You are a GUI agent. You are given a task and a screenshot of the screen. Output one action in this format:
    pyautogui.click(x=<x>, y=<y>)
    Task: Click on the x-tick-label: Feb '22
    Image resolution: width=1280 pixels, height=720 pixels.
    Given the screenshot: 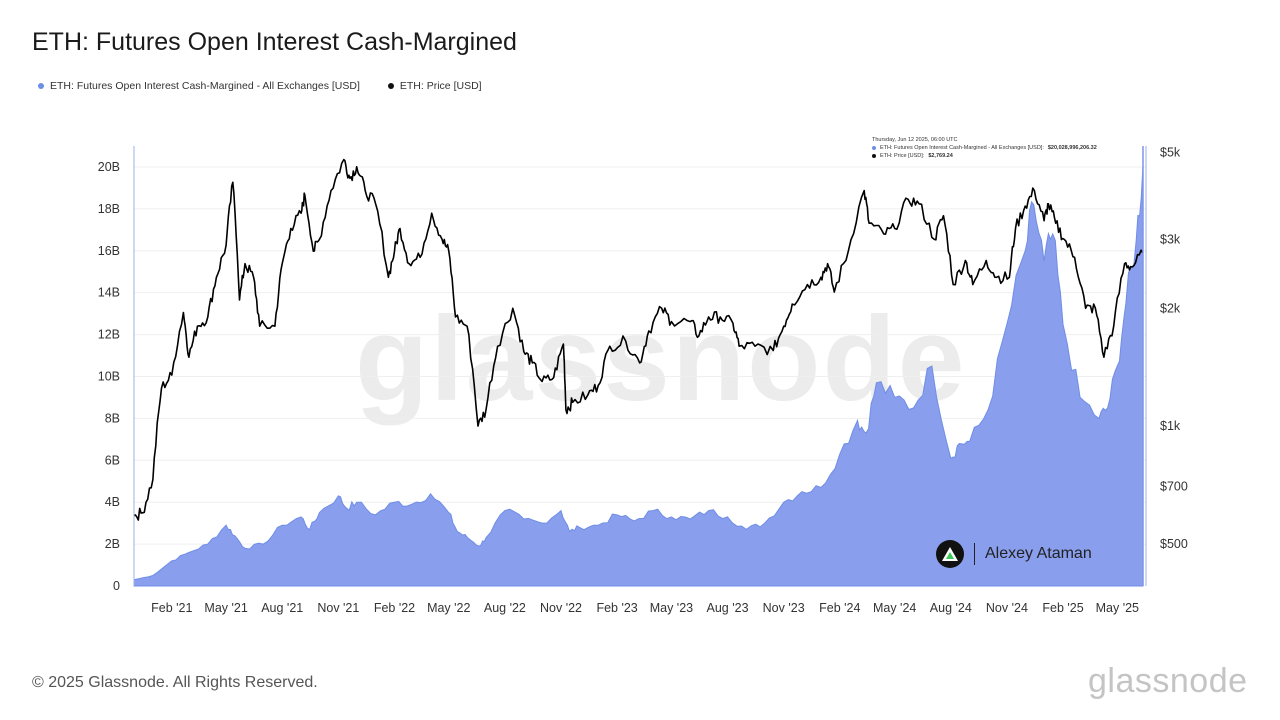 What is the action you would take?
    pyautogui.click(x=394, y=608)
    